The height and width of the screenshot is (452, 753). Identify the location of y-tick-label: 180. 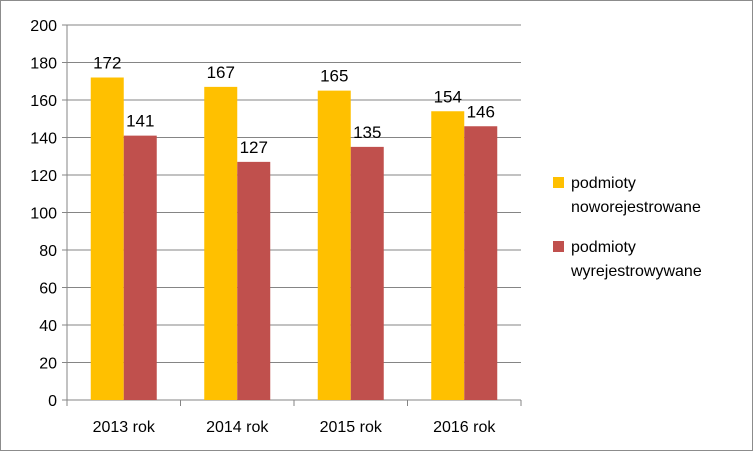
(43, 64).